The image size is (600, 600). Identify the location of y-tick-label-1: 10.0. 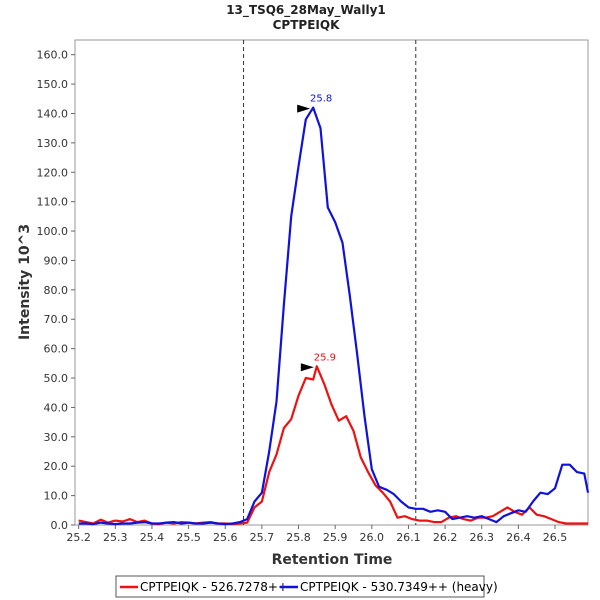
(56, 496).